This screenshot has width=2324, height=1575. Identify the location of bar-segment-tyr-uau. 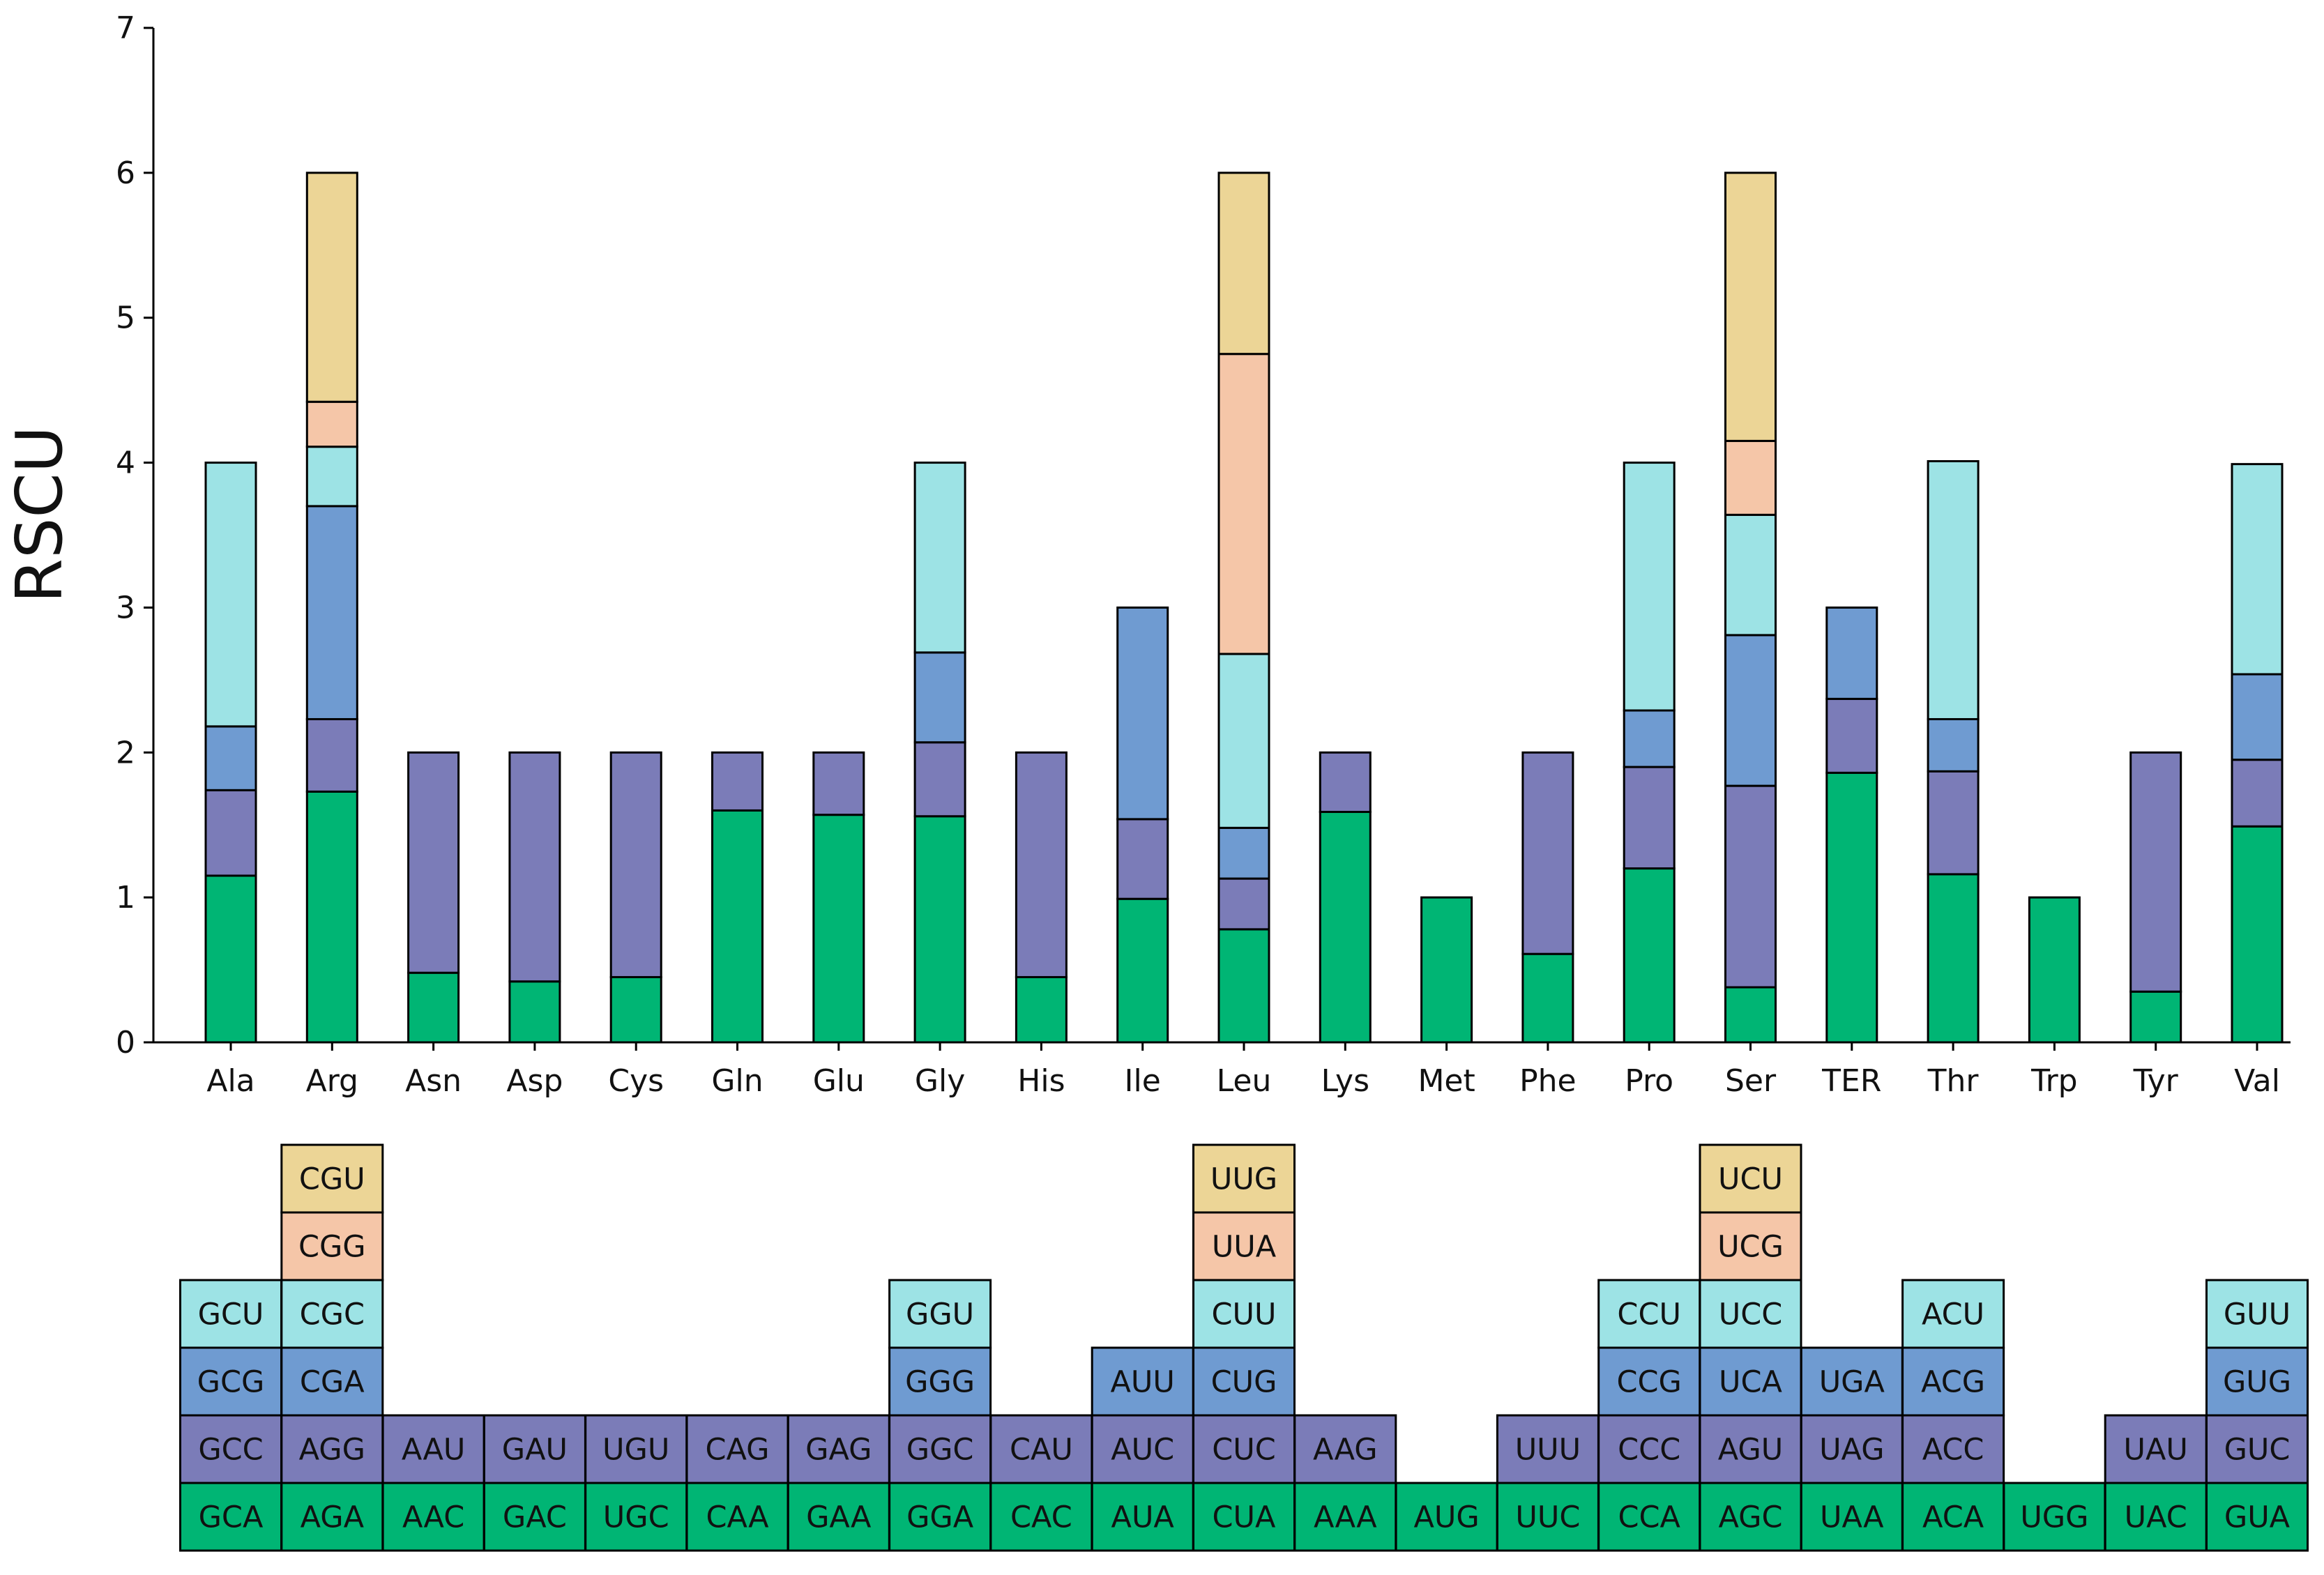
(2155, 872).